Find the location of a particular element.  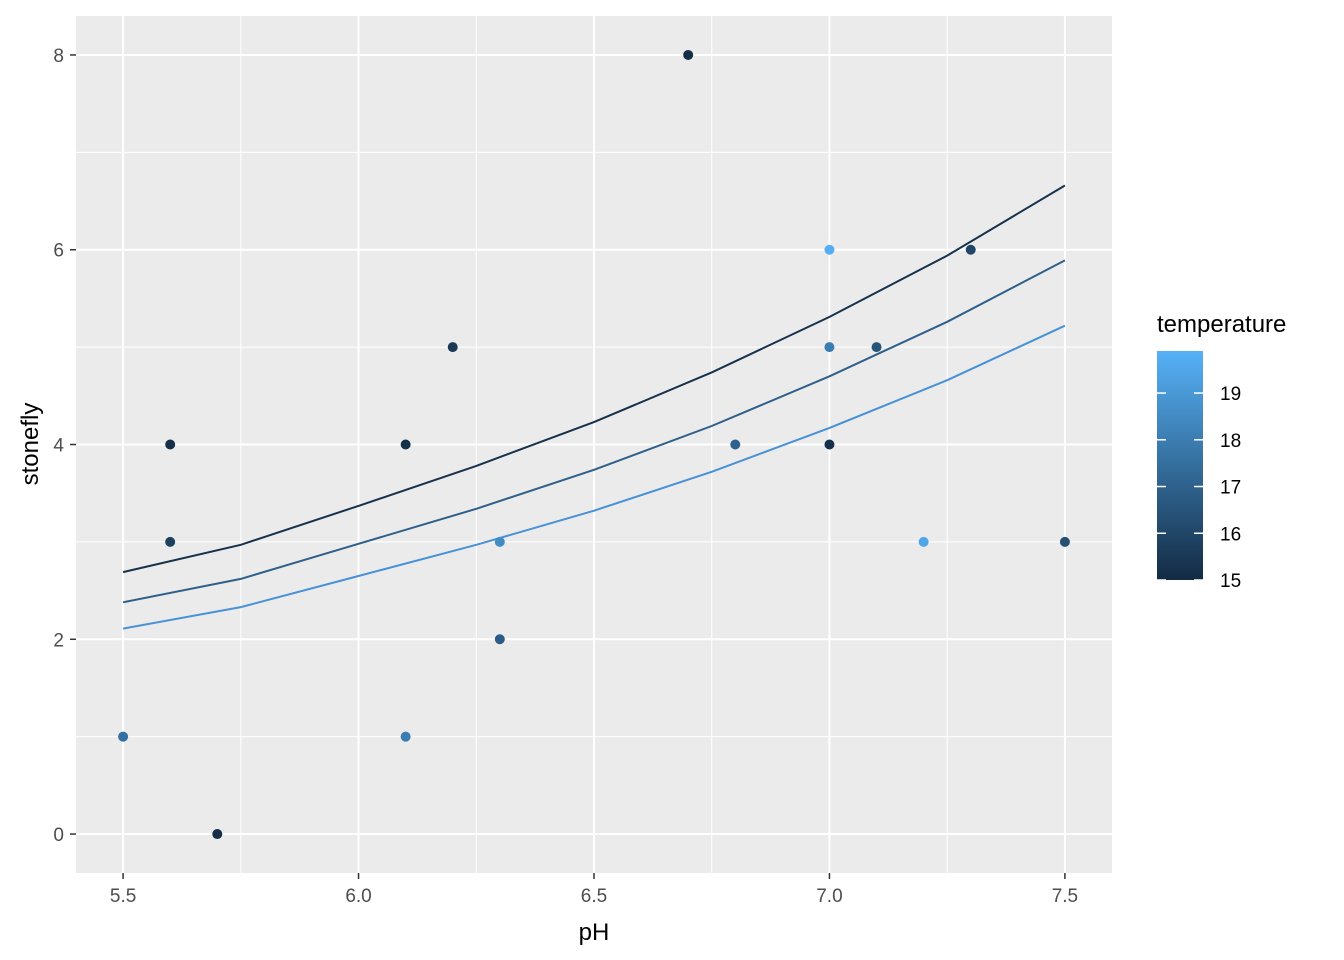

legend-tick-label: 16 is located at coordinates (1230, 534).